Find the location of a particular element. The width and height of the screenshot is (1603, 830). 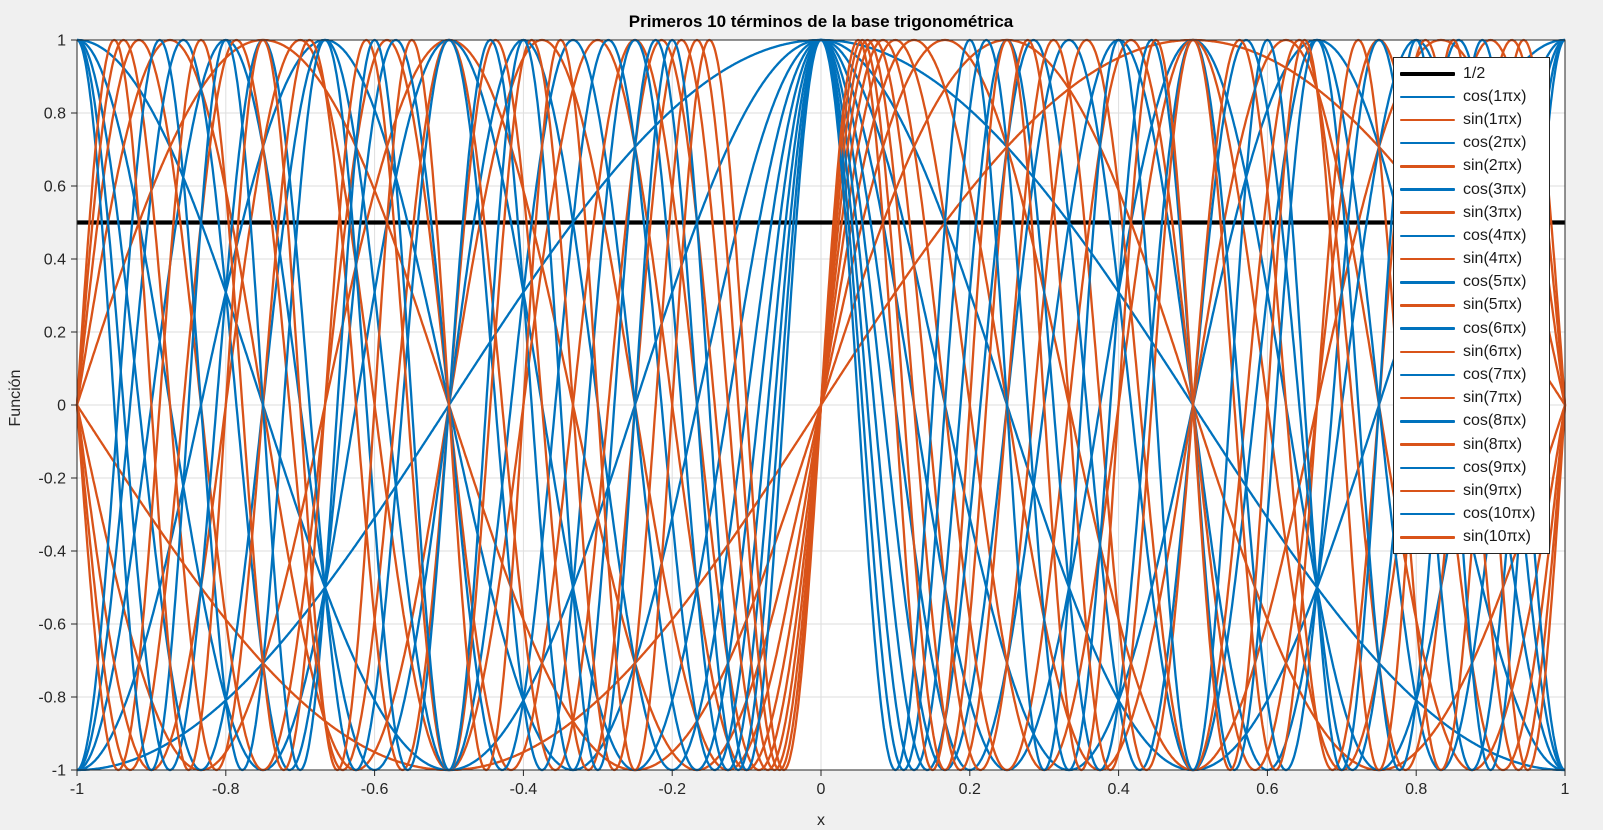

legend-label: sin(1πx) is located at coordinates (1493, 119).